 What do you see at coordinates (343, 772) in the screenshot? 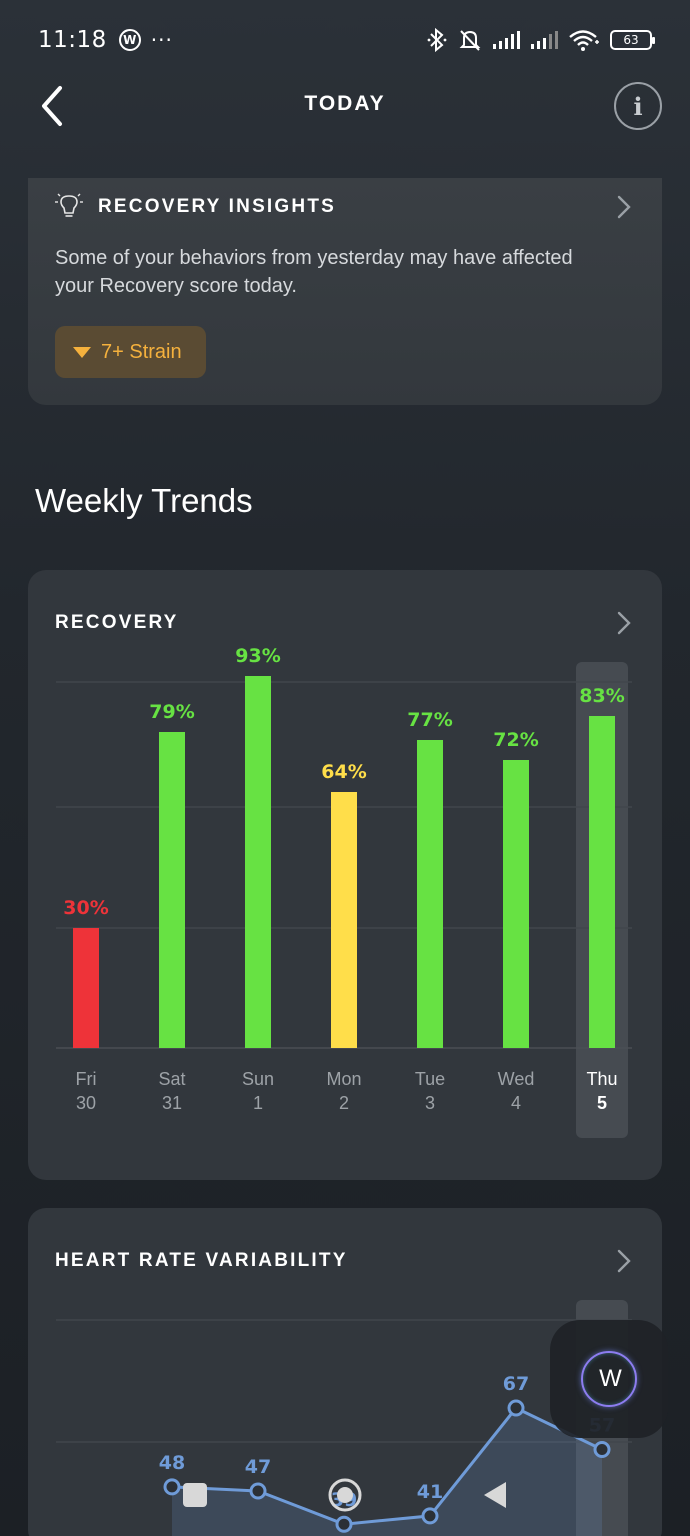
I see `bar-value-label: 64%` at bounding box center [343, 772].